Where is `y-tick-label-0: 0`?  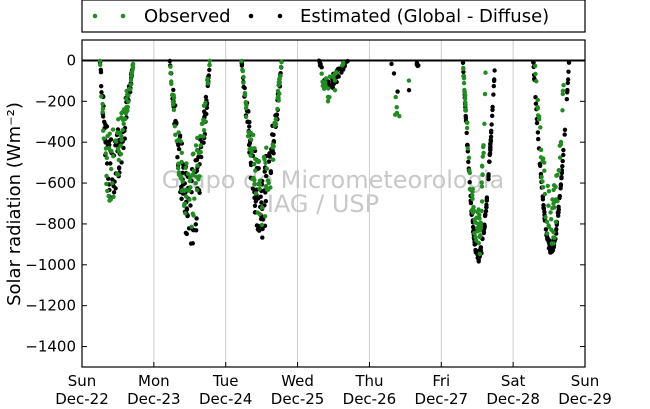
y-tick-label-0: 0 is located at coordinates (71, 60).